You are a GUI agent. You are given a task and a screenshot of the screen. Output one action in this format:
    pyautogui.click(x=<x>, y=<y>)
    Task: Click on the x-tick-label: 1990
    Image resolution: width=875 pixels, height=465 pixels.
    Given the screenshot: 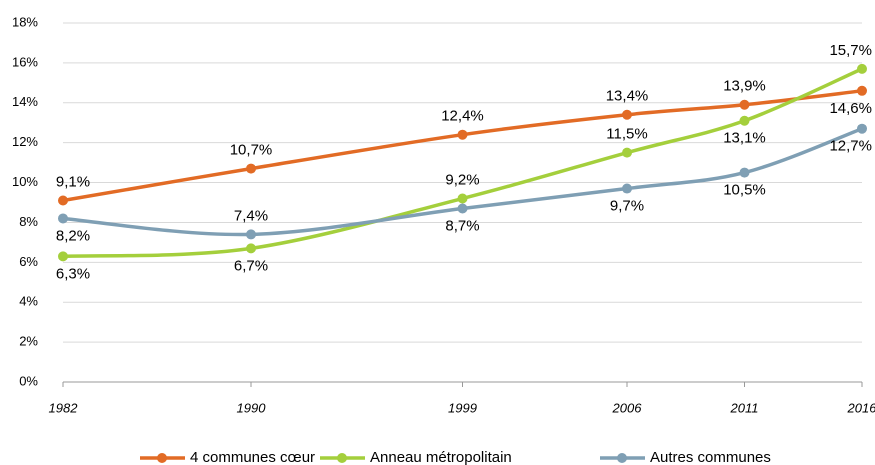 What is the action you would take?
    pyautogui.click(x=252, y=407)
    